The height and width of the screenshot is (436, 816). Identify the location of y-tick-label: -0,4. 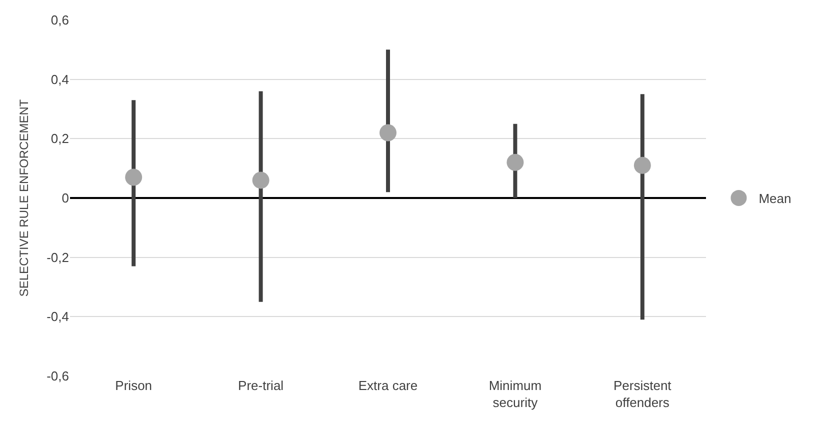
(57, 316).